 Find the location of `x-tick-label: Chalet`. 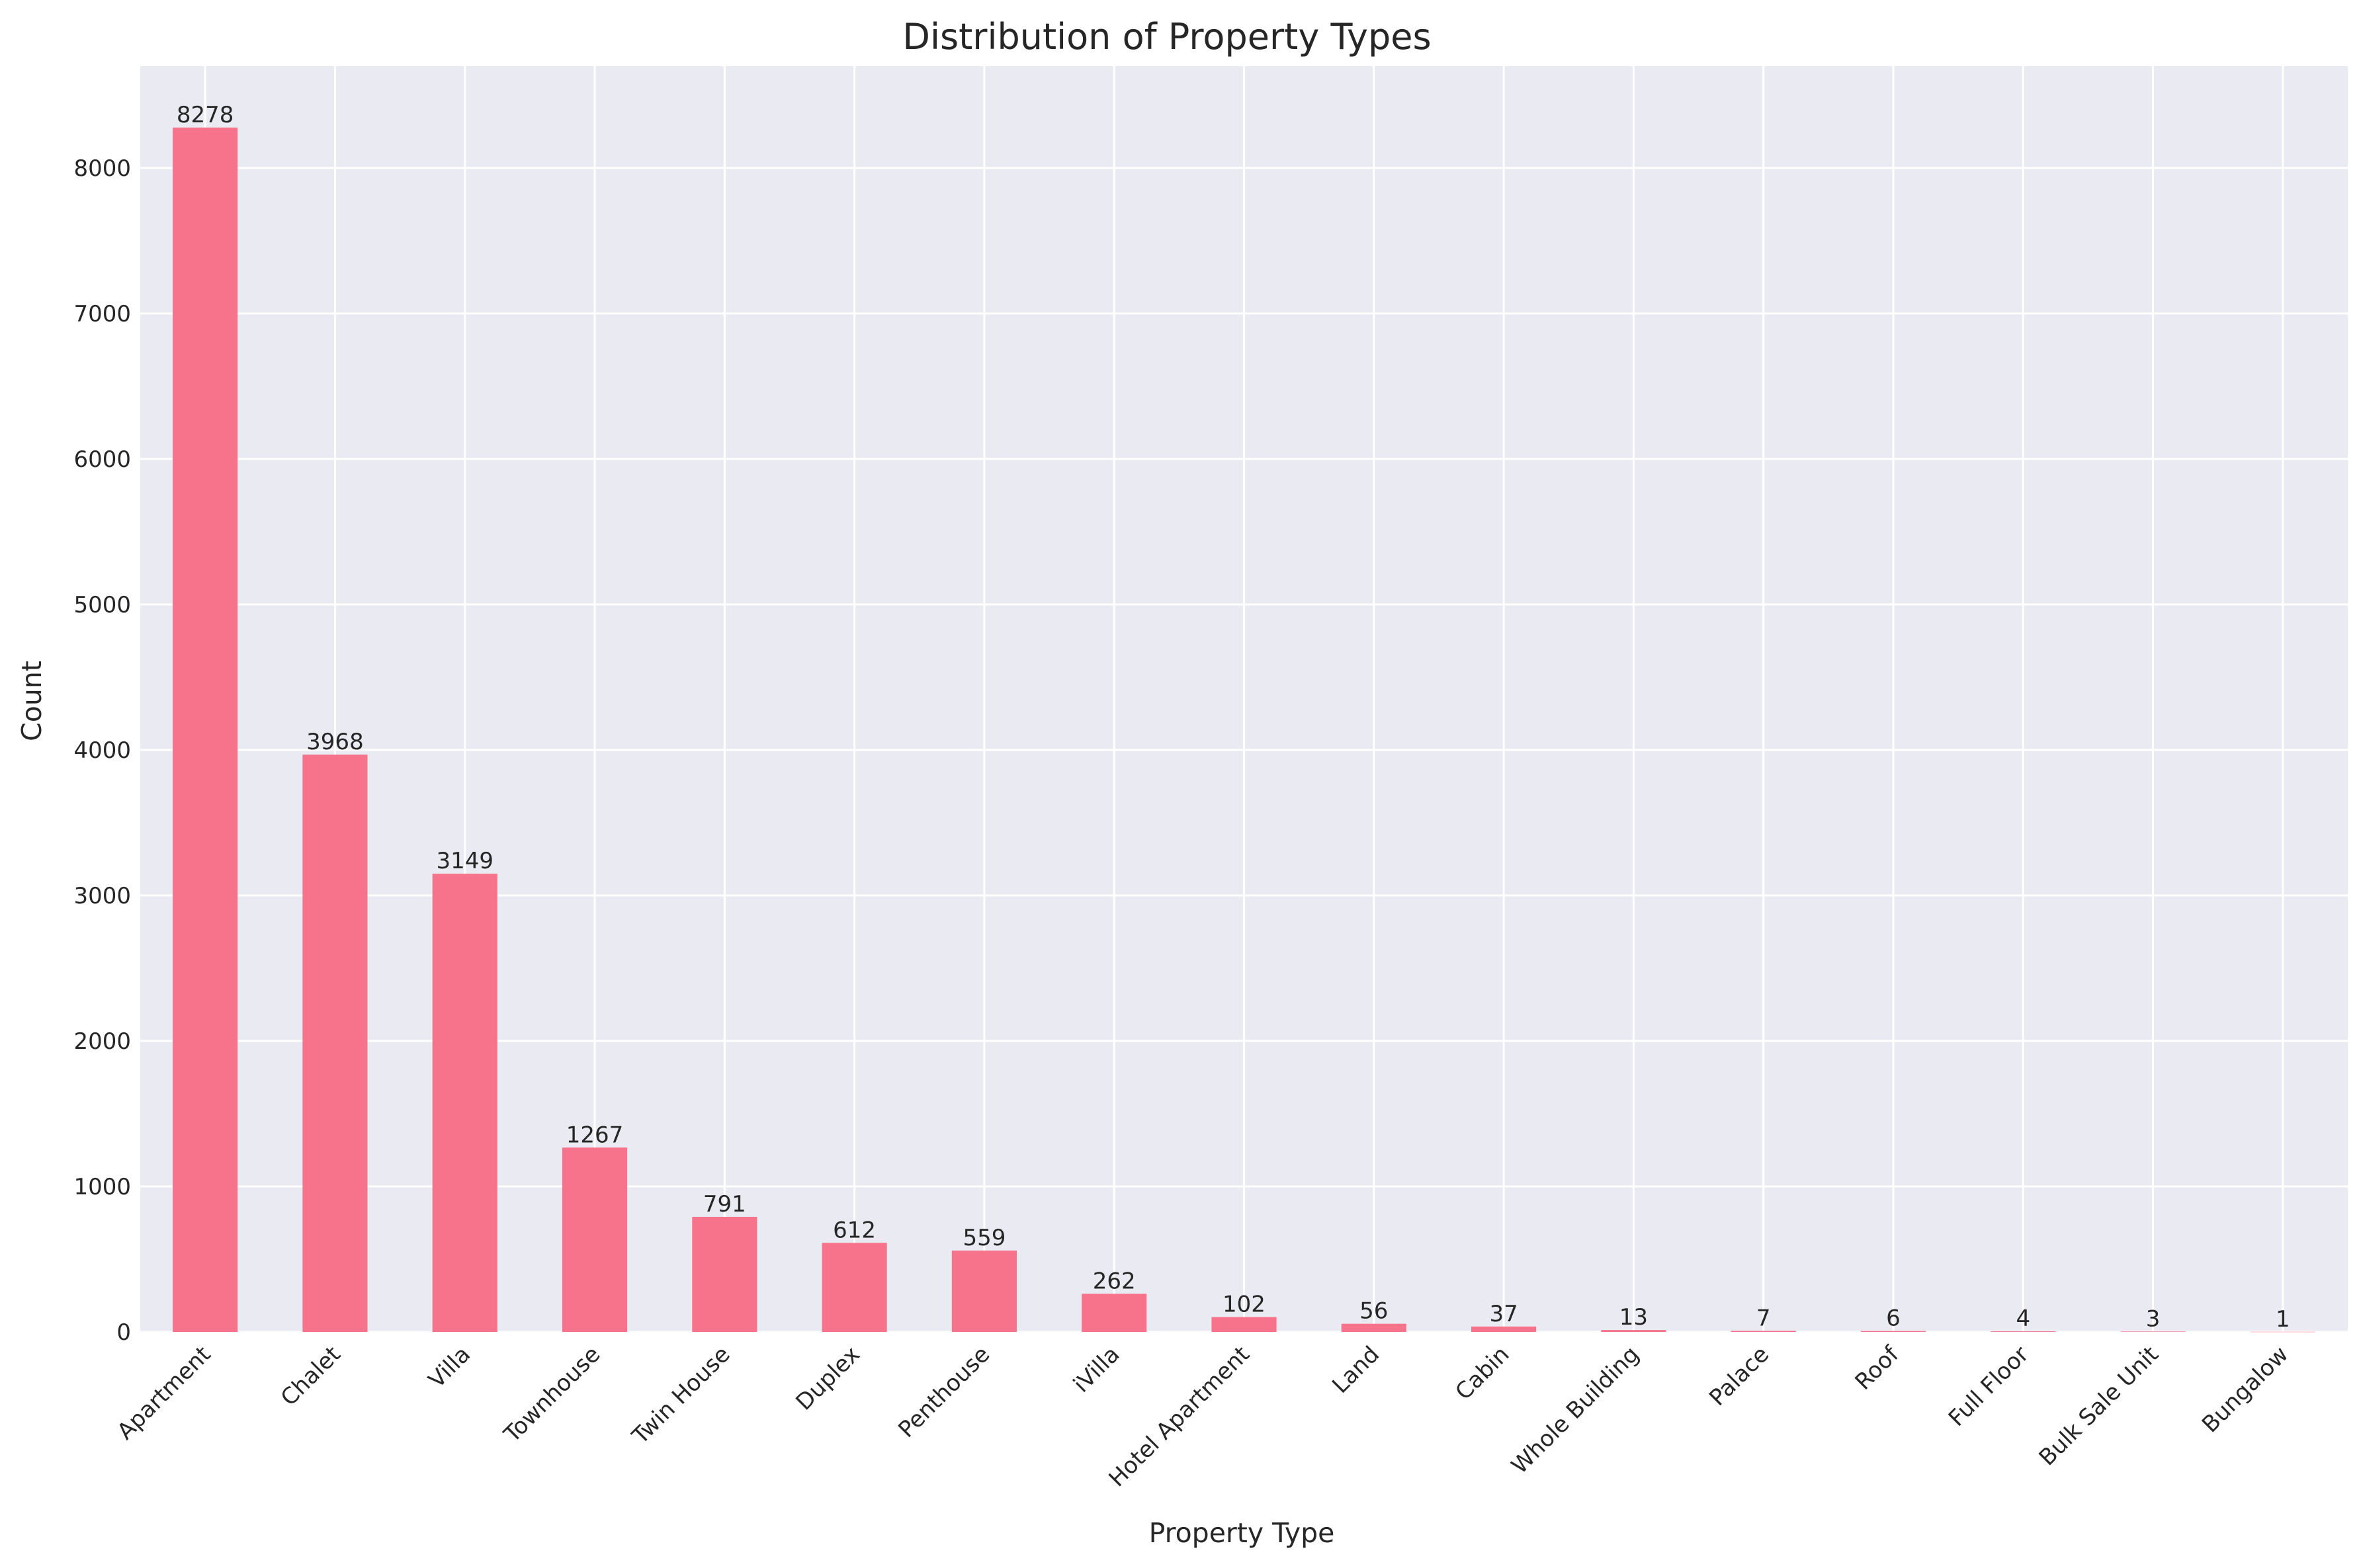

x-tick-label: Chalet is located at coordinates (311, 1376).